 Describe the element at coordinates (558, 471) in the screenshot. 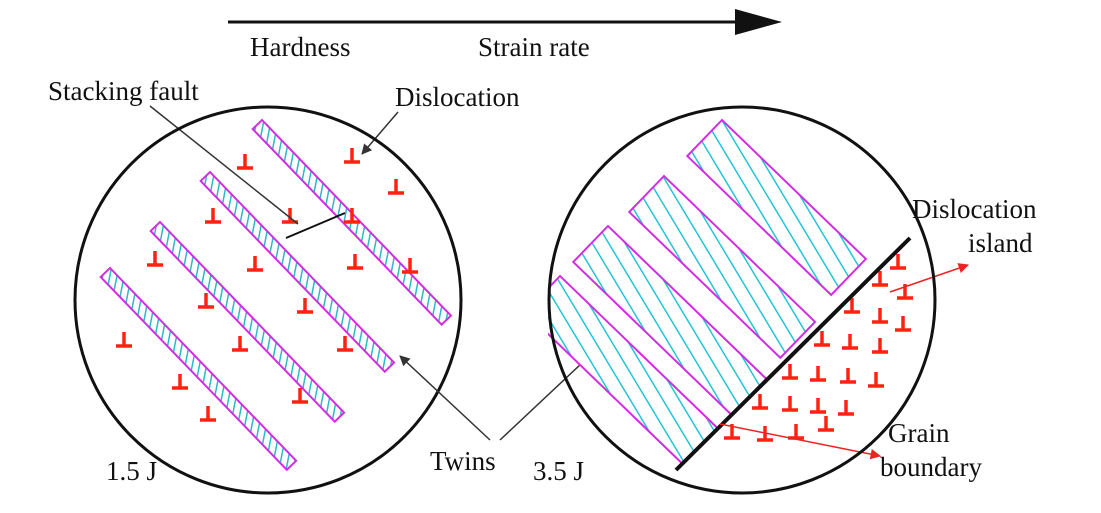

I see `label: 3.5 J` at that location.